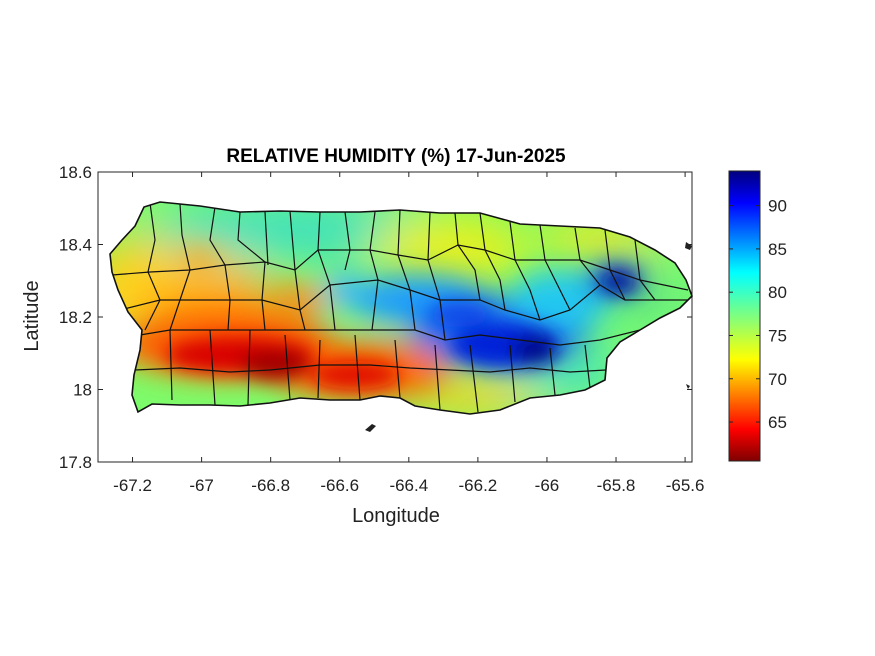 This screenshot has width=875, height=656. Describe the element at coordinates (547, 485) in the screenshot. I see `x-tick-label: -66` at that location.